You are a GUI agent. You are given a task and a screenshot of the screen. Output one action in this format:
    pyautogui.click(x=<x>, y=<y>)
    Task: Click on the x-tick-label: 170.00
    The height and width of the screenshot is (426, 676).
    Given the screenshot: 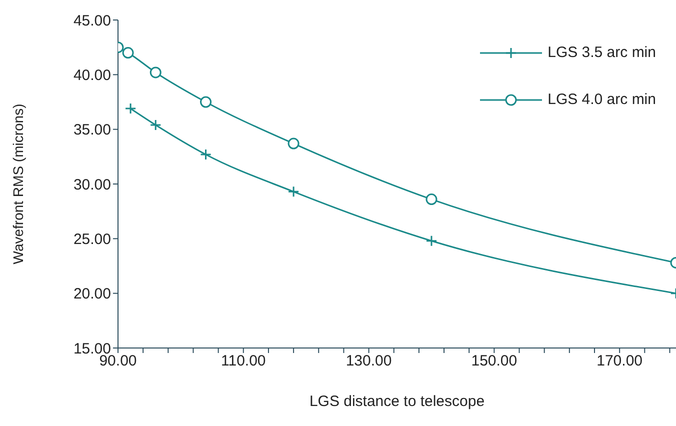 What is the action you would take?
    pyautogui.click(x=619, y=361)
    